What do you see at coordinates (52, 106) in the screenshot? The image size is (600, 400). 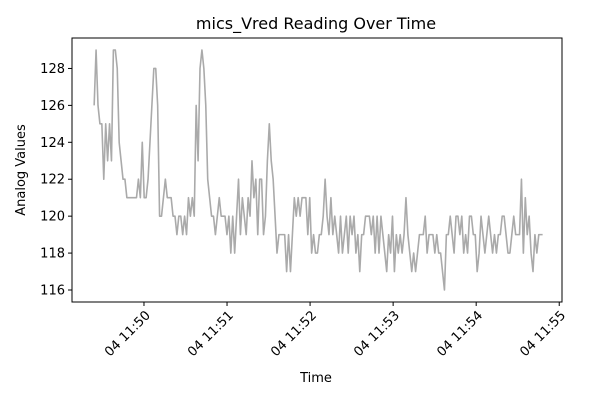 I see `y-tick-label: 126` at bounding box center [52, 106].